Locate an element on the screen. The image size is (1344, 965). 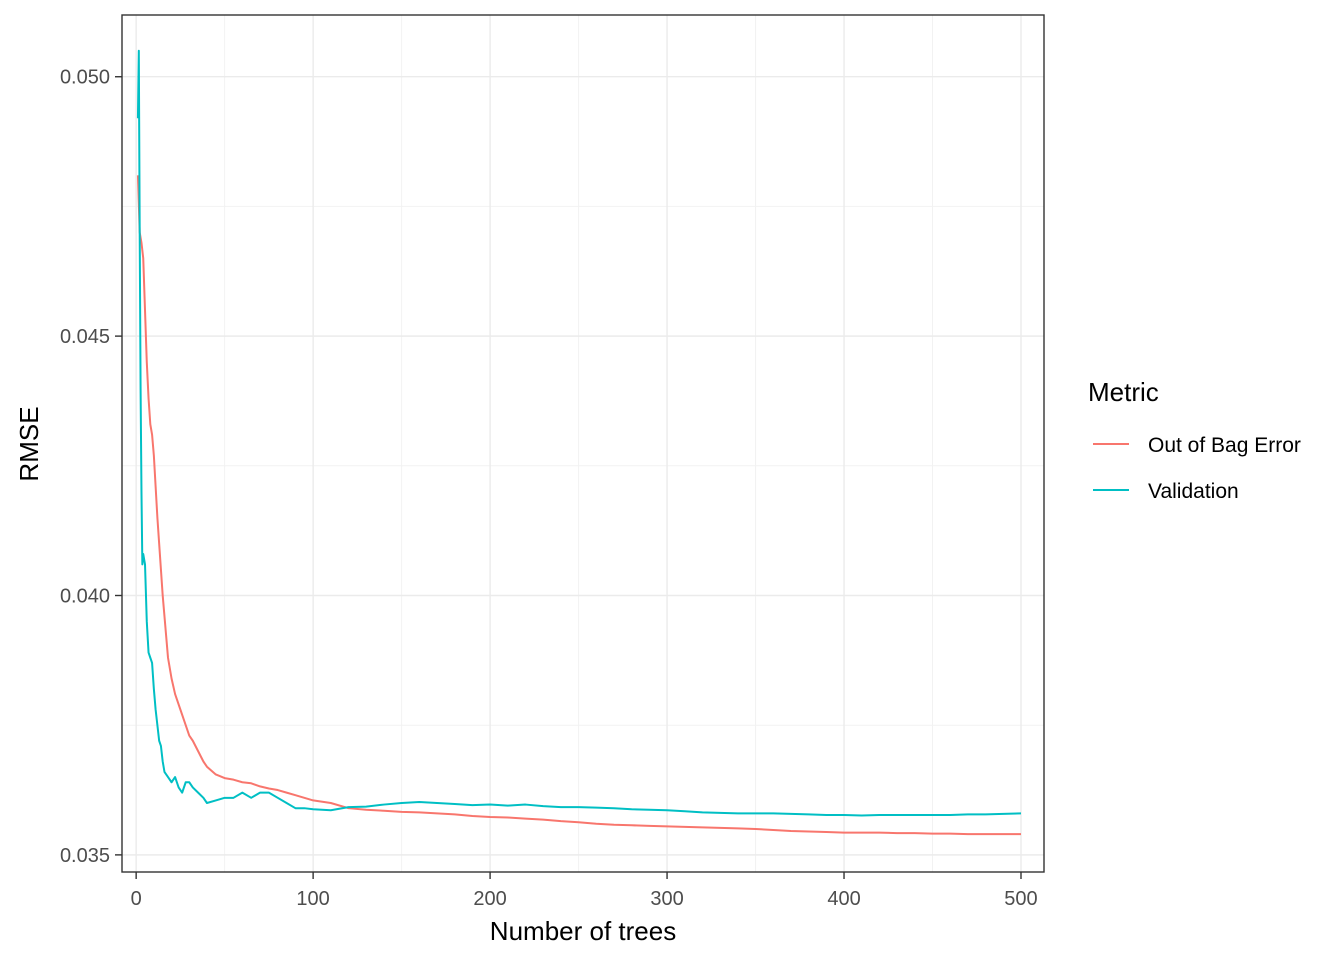
legend: Metric Out of Bag Error Validation is located at coordinates (1194, 440).